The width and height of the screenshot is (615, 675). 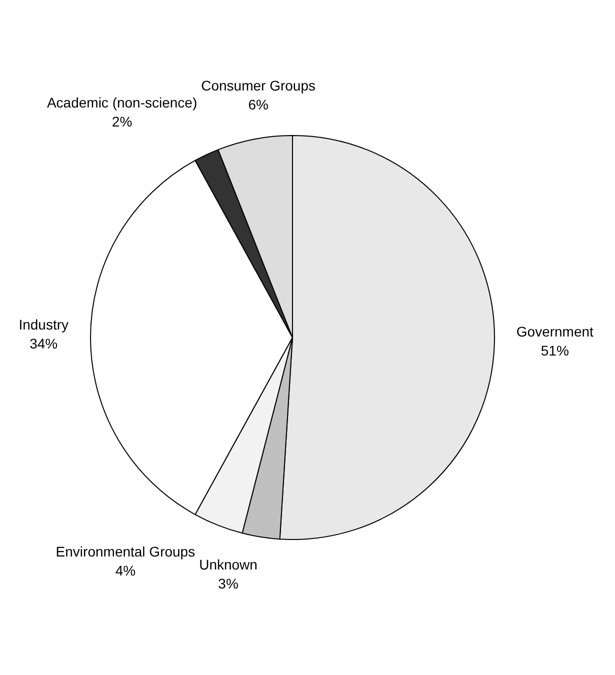 What do you see at coordinates (554, 350) in the screenshot?
I see `data-label: 51%` at bounding box center [554, 350].